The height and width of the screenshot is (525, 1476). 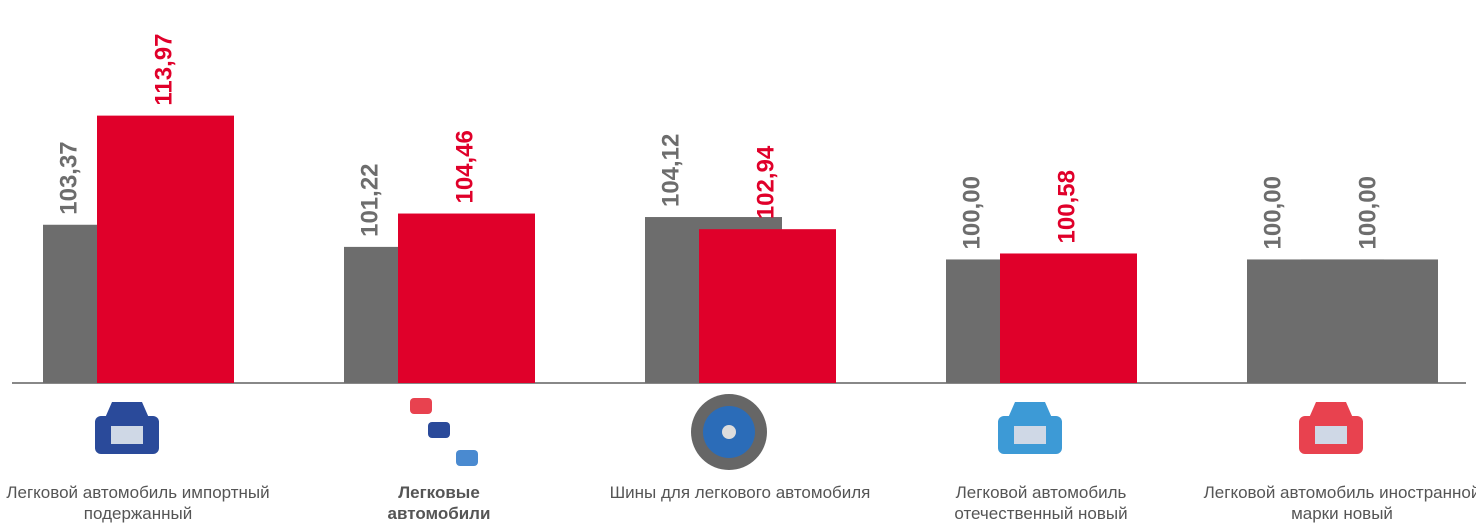 I want to click on hub, so click(x=729, y=432).